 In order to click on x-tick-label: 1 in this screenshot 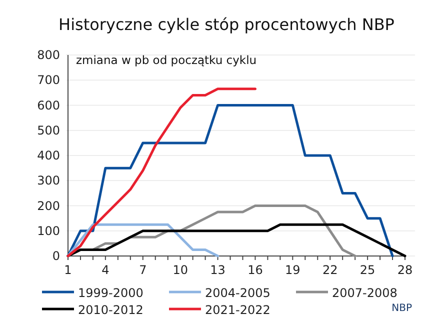, I will do `click(68, 270)`.